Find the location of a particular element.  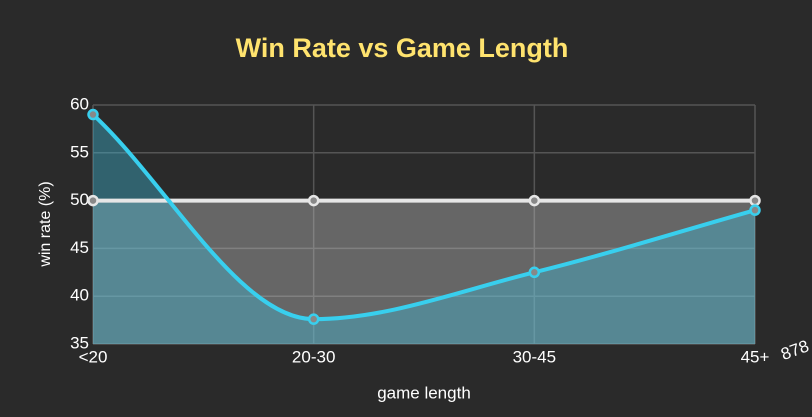

y-tick-label: 40 is located at coordinates (79, 295).